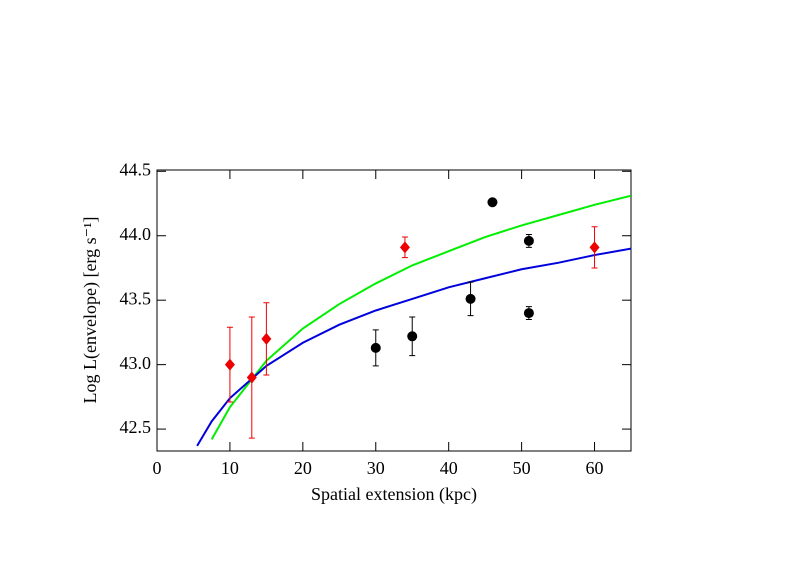  What do you see at coordinates (136, 234) in the screenshot?
I see `y-tick-label: 44.0` at bounding box center [136, 234].